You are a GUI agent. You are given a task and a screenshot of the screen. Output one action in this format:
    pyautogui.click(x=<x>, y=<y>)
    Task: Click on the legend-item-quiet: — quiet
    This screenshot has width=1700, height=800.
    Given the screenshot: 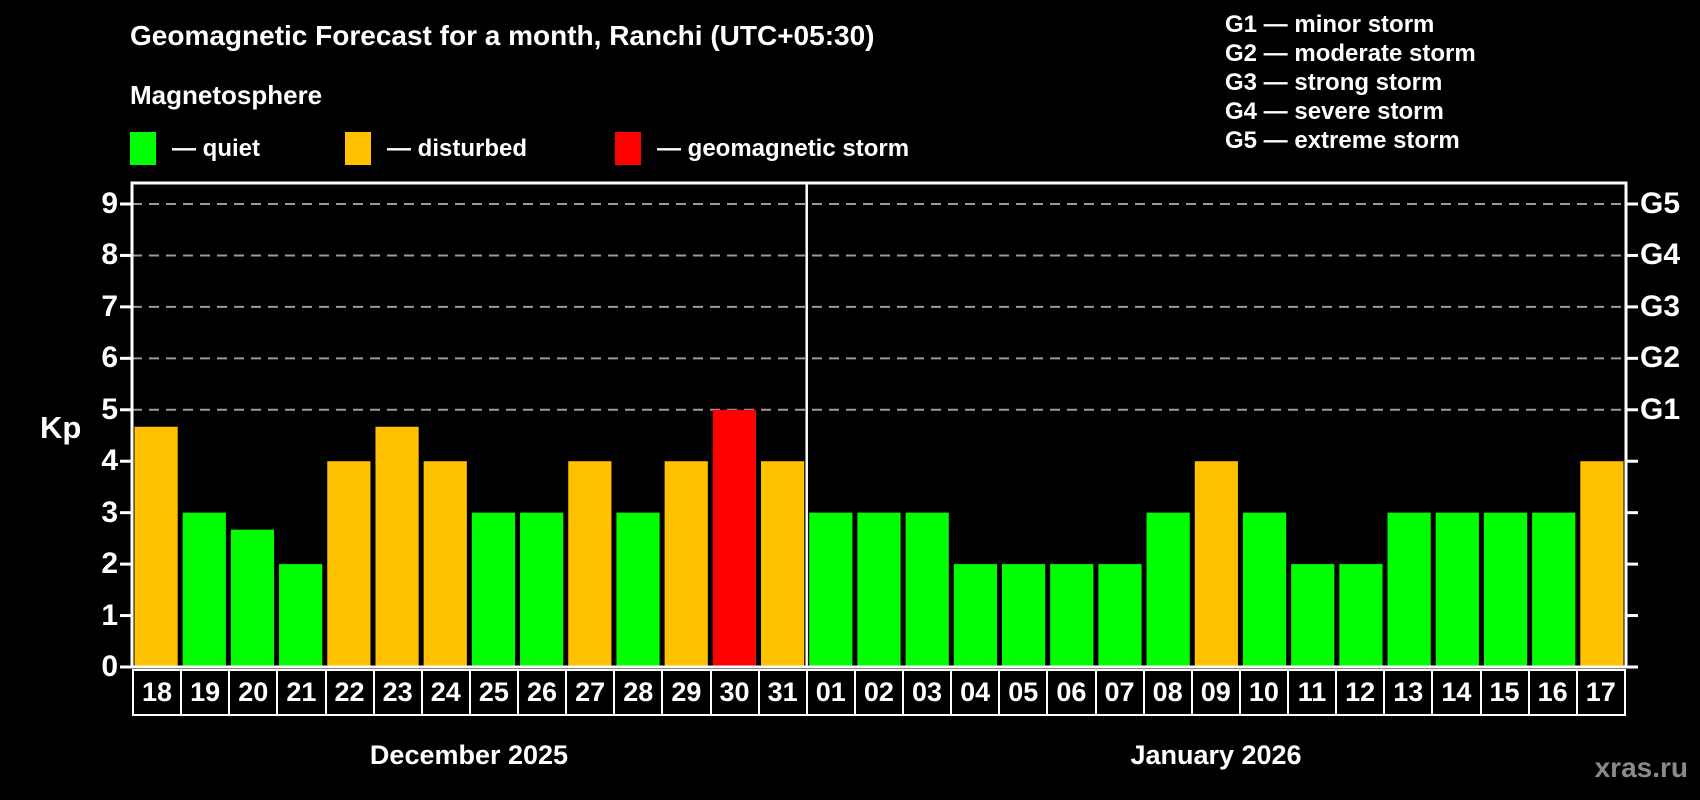 What is the action you would take?
    pyautogui.click(x=195, y=148)
    